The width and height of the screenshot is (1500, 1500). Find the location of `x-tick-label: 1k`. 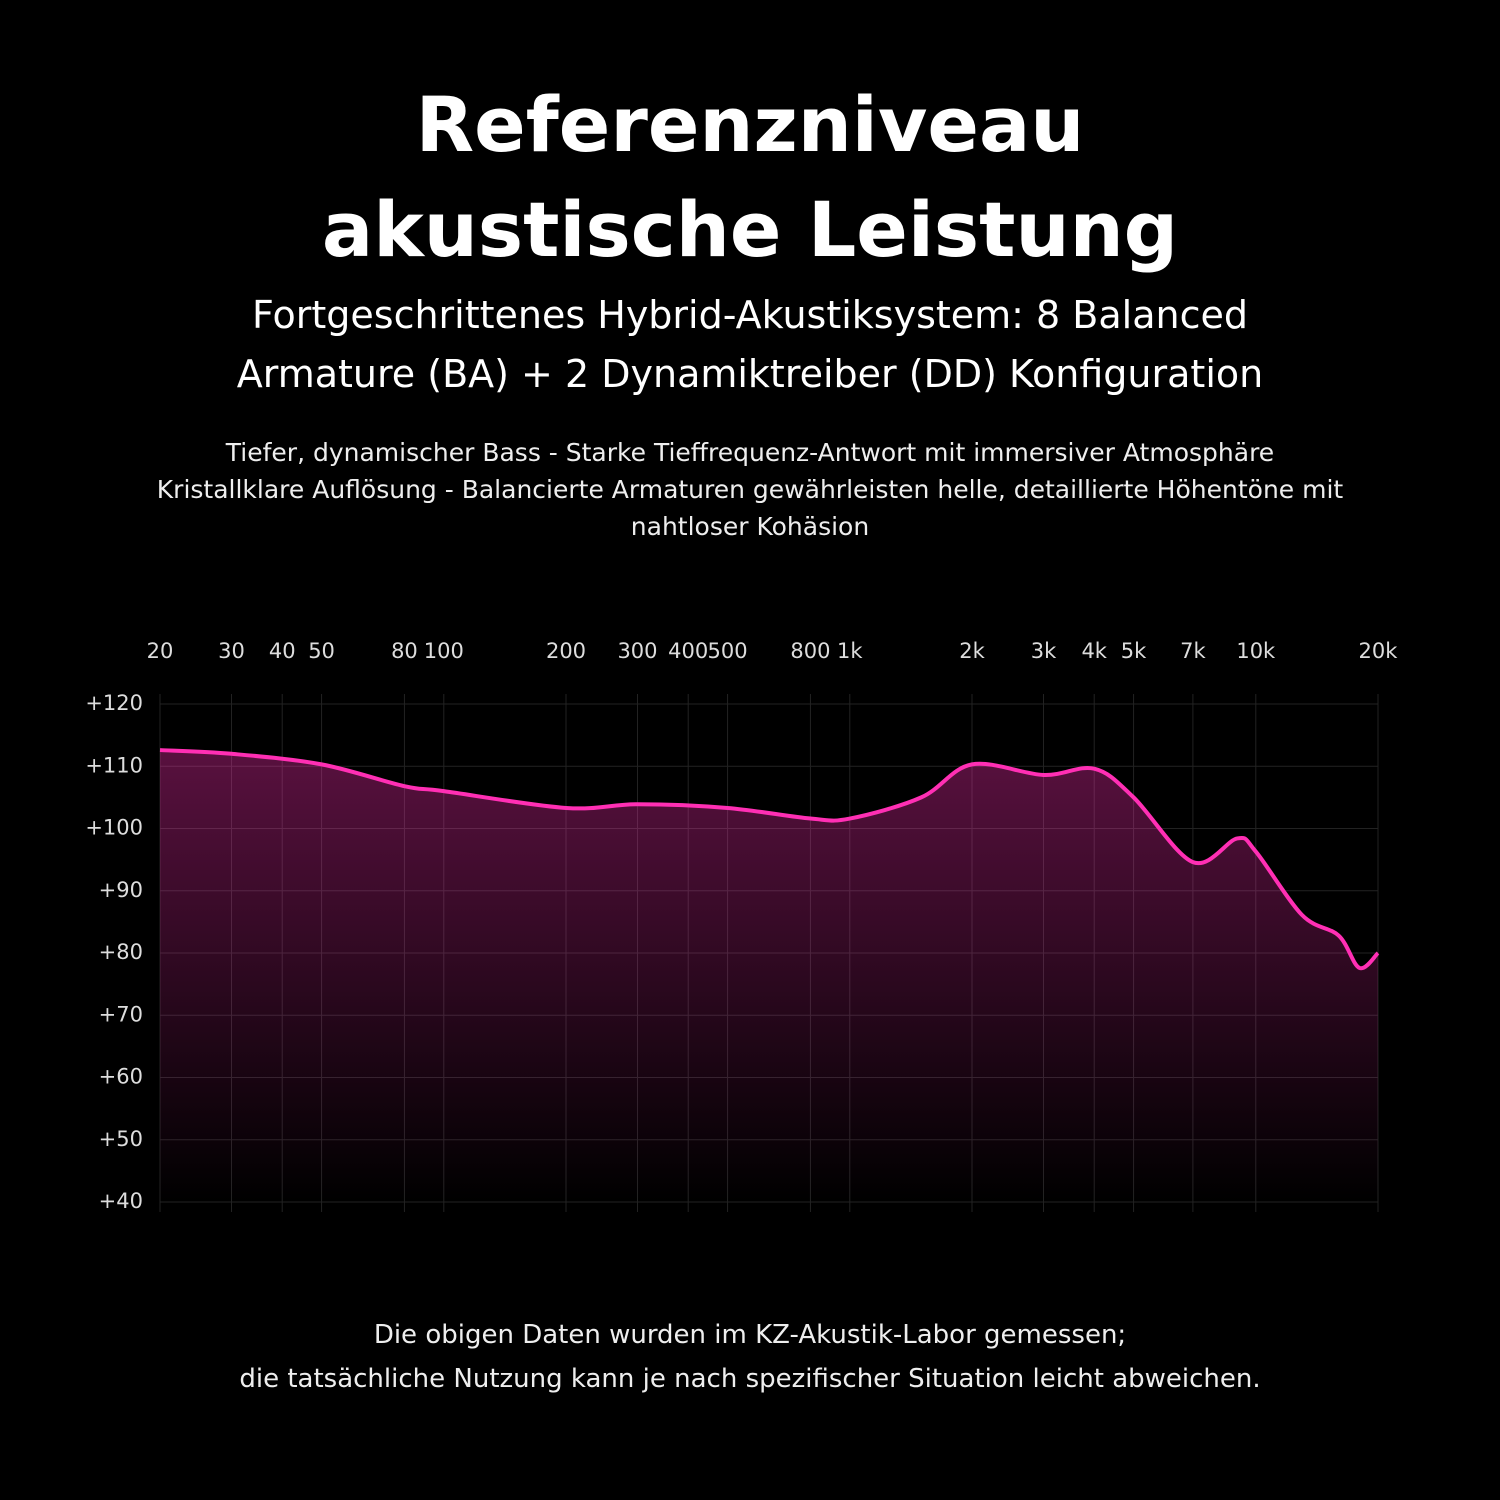

x-tick-label: 1k is located at coordinates (850, 651).